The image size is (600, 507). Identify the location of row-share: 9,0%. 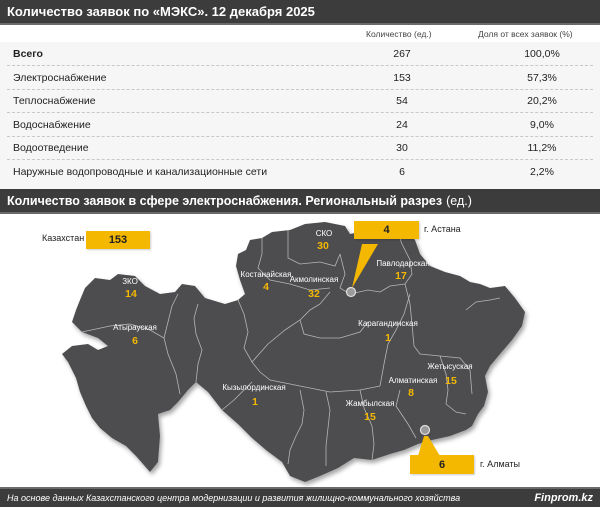
(542, 125).